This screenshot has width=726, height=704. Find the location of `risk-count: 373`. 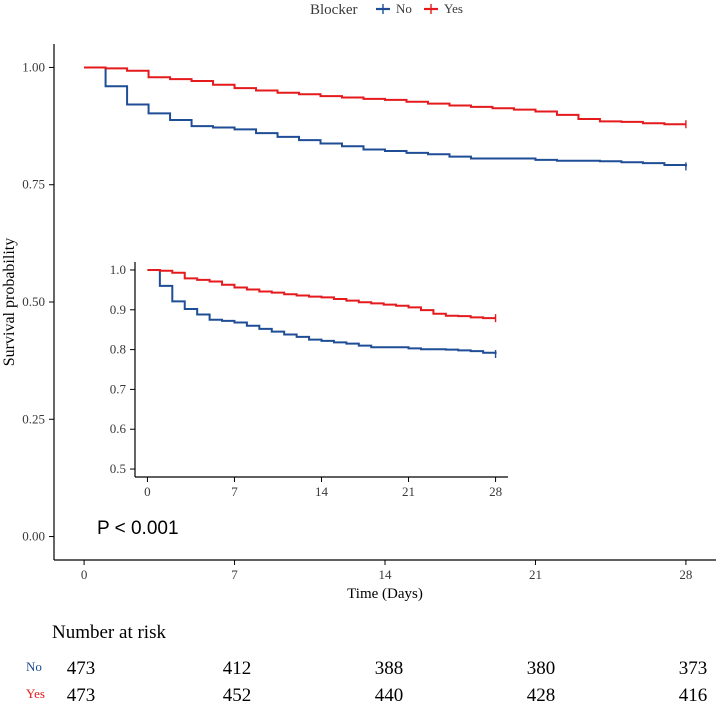

risk-count: 373 is located at coordinates (693, 668).